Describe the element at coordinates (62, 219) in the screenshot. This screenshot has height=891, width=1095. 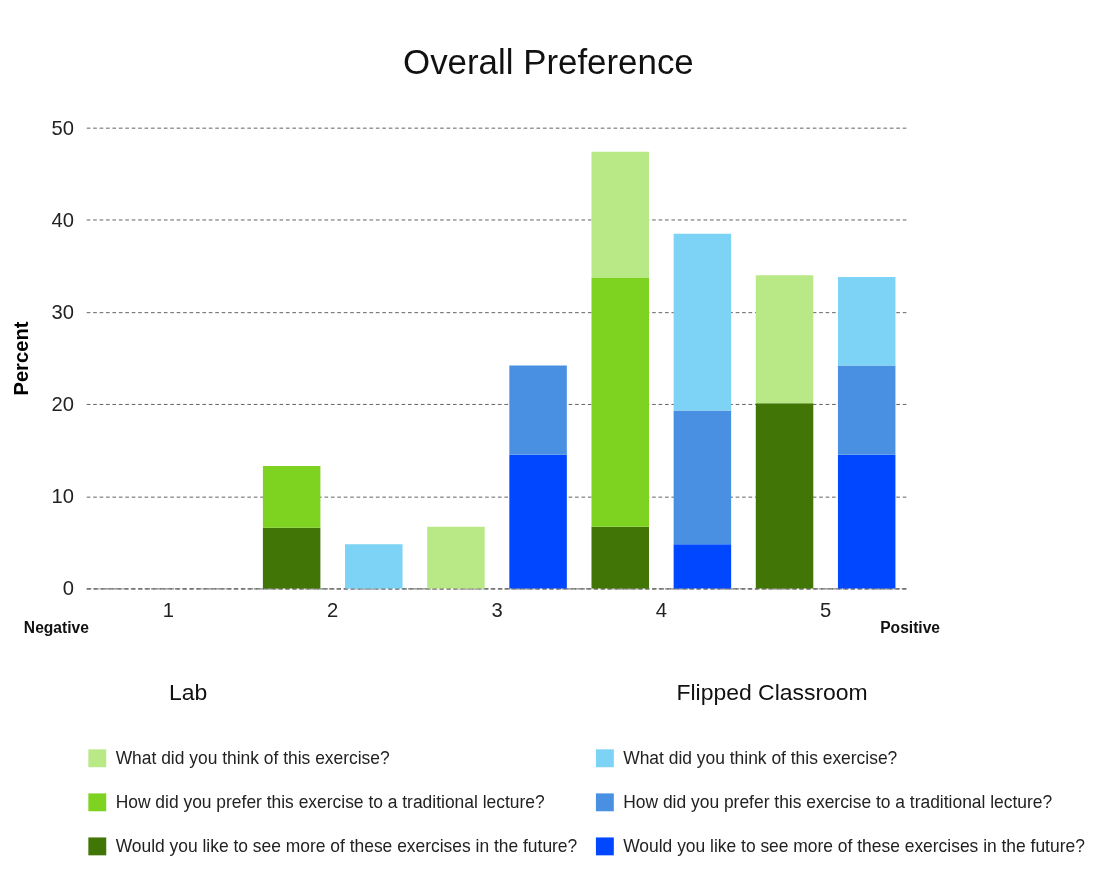
I see `y-tick-label: 40` at that location.